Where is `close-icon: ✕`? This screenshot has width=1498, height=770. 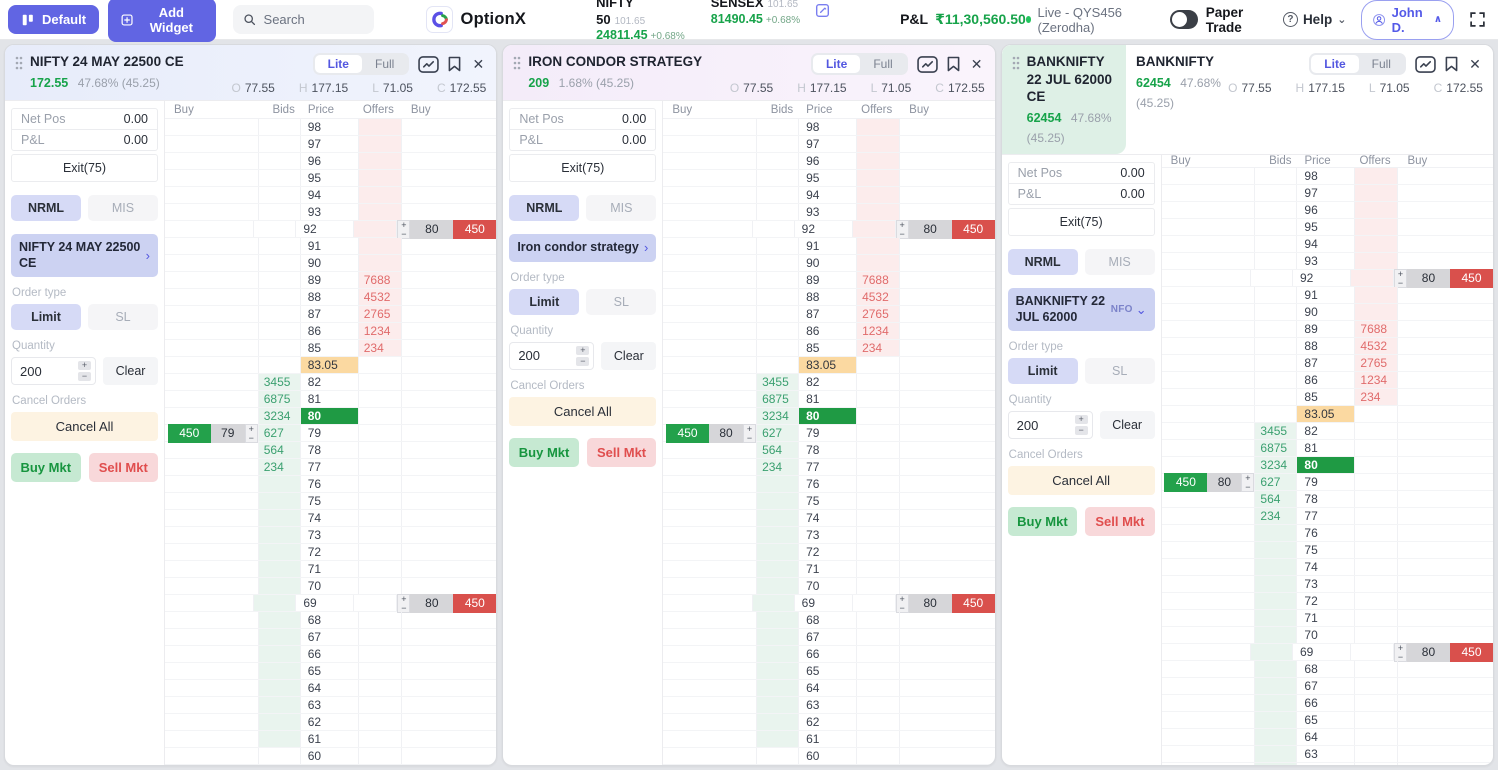 close-icon: ✕ is located at coordinates (478, 64).